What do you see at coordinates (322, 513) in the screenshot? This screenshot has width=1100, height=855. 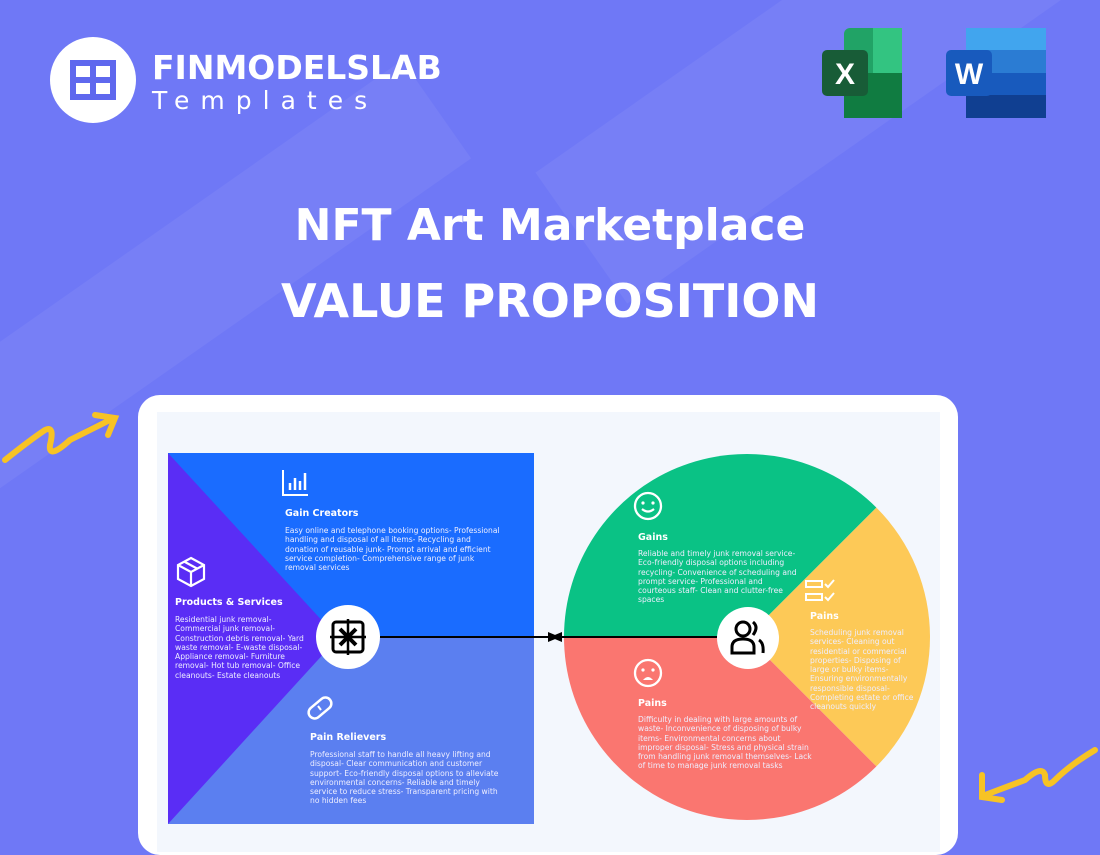 I see `gain-creators-title: Gain Creators` at bounding box center [322, 513].